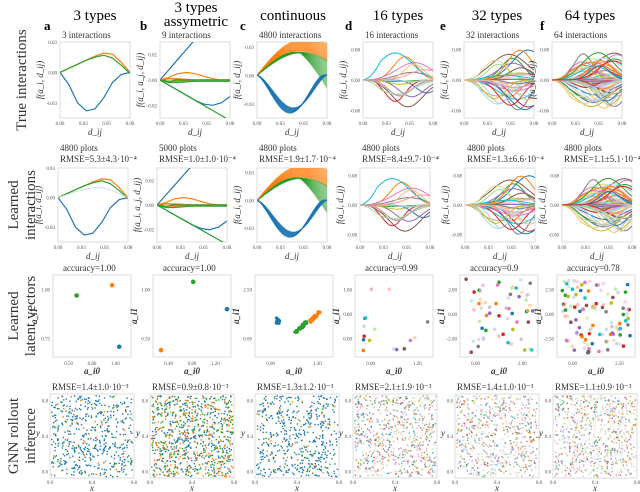  Describe the element at coordinates (395, 483) in the screenshot. I see `x-tick-label: 0.4` at that location.